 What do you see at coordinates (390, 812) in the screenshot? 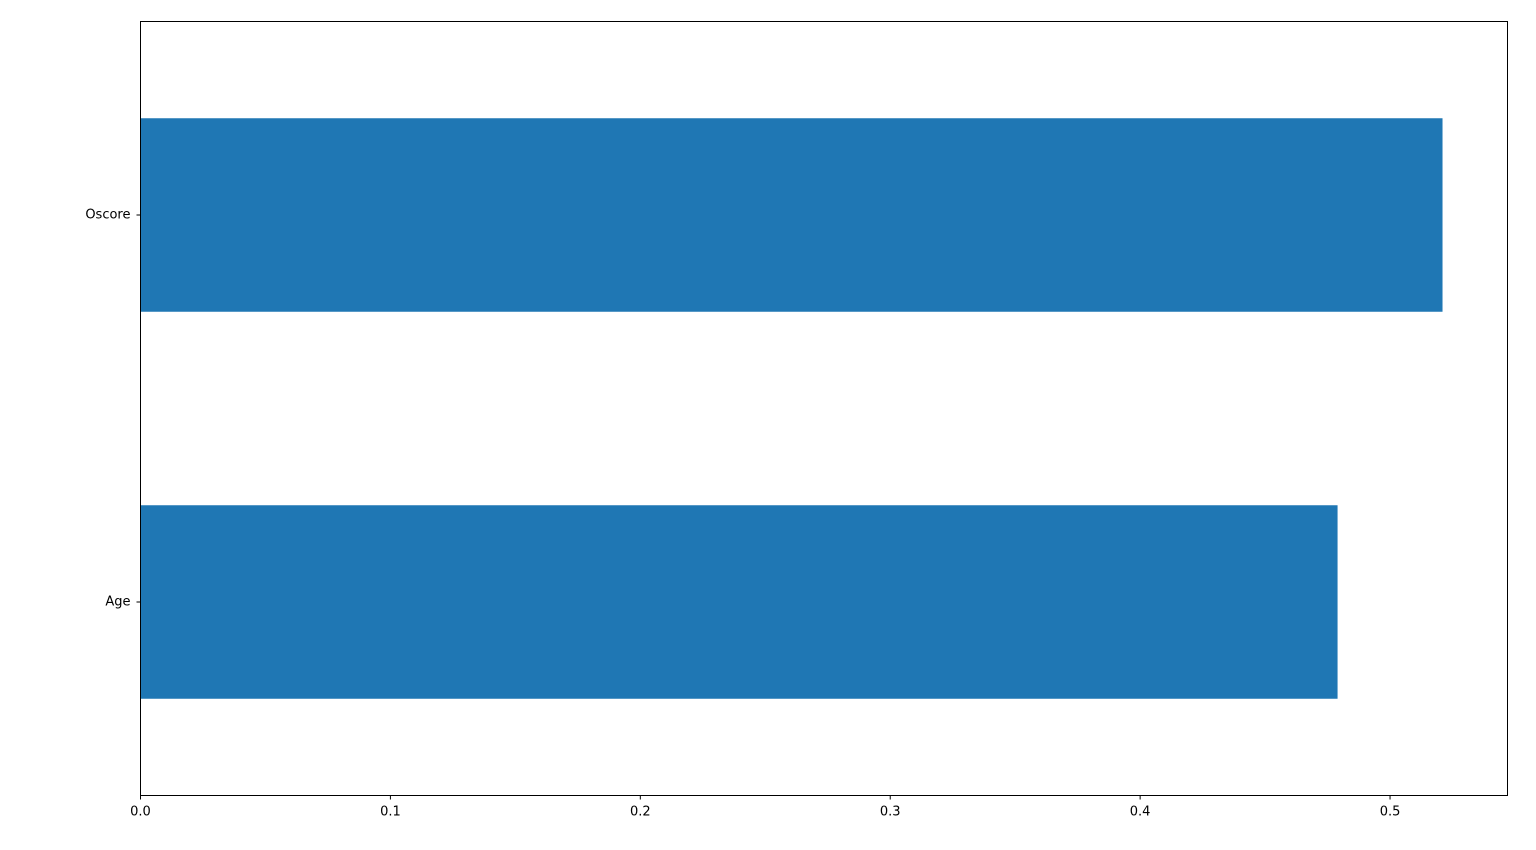
I see `x-tick-label: 0.1` at bounding box center [390, 812].